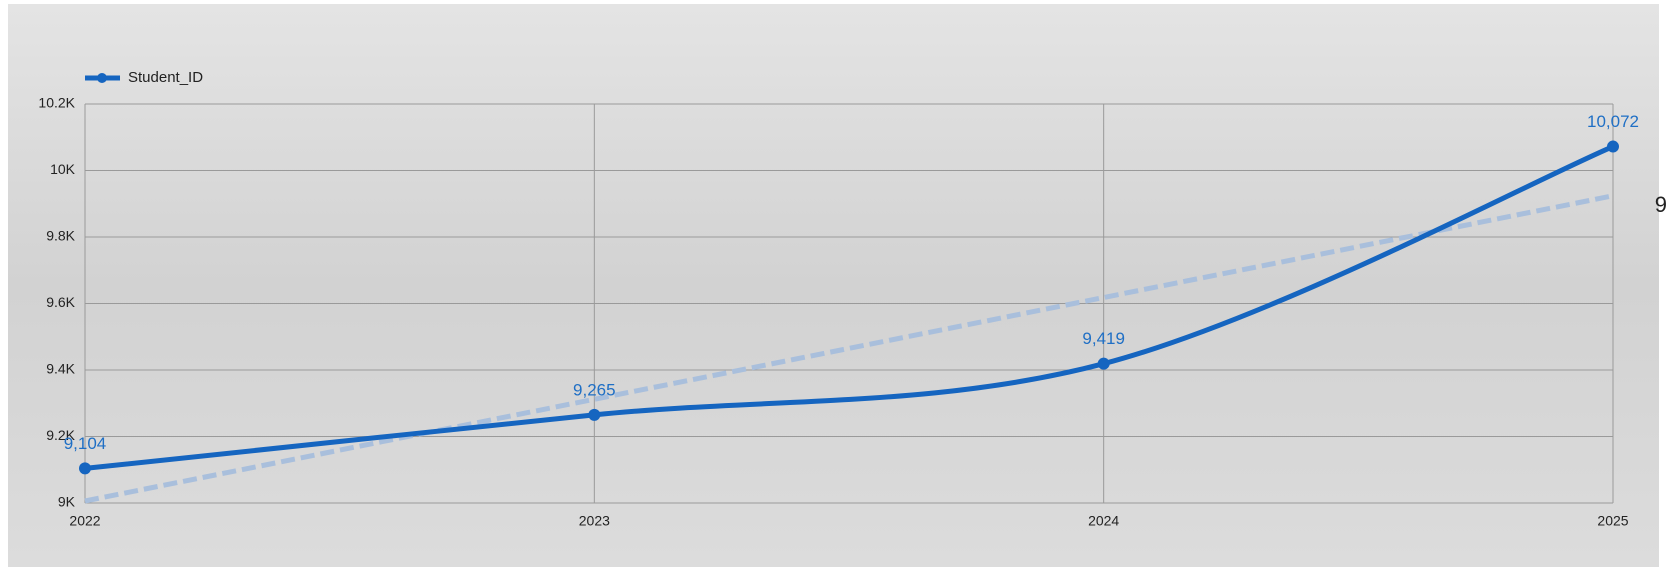 This screenshot has height=576, width=1667. I want to click on legend-label: Student_ID, so click(165, 77).